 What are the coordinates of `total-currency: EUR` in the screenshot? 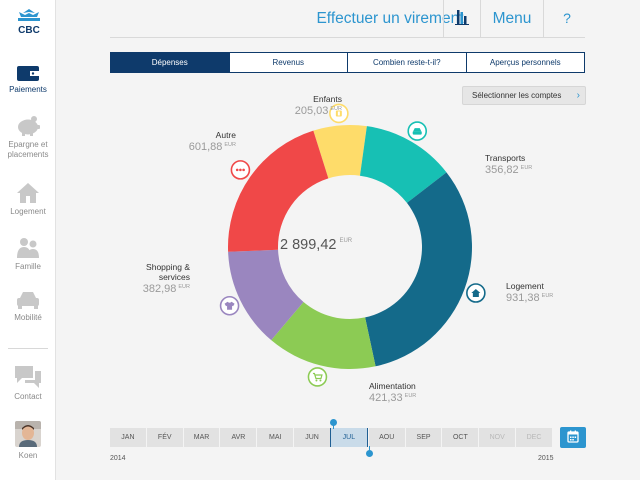 It's located at (346, 241).